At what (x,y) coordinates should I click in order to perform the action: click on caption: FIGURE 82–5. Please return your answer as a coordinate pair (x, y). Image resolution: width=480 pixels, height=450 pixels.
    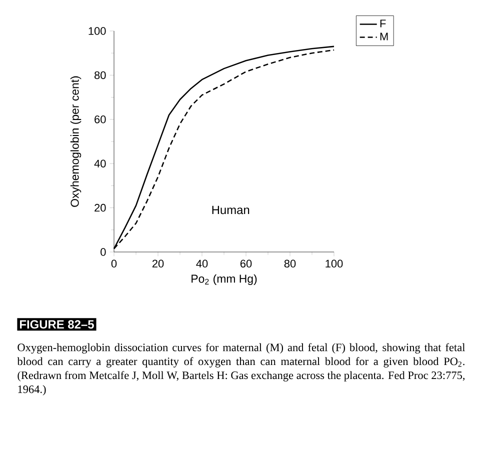
    Looking at the image, I should click on (57, 324).